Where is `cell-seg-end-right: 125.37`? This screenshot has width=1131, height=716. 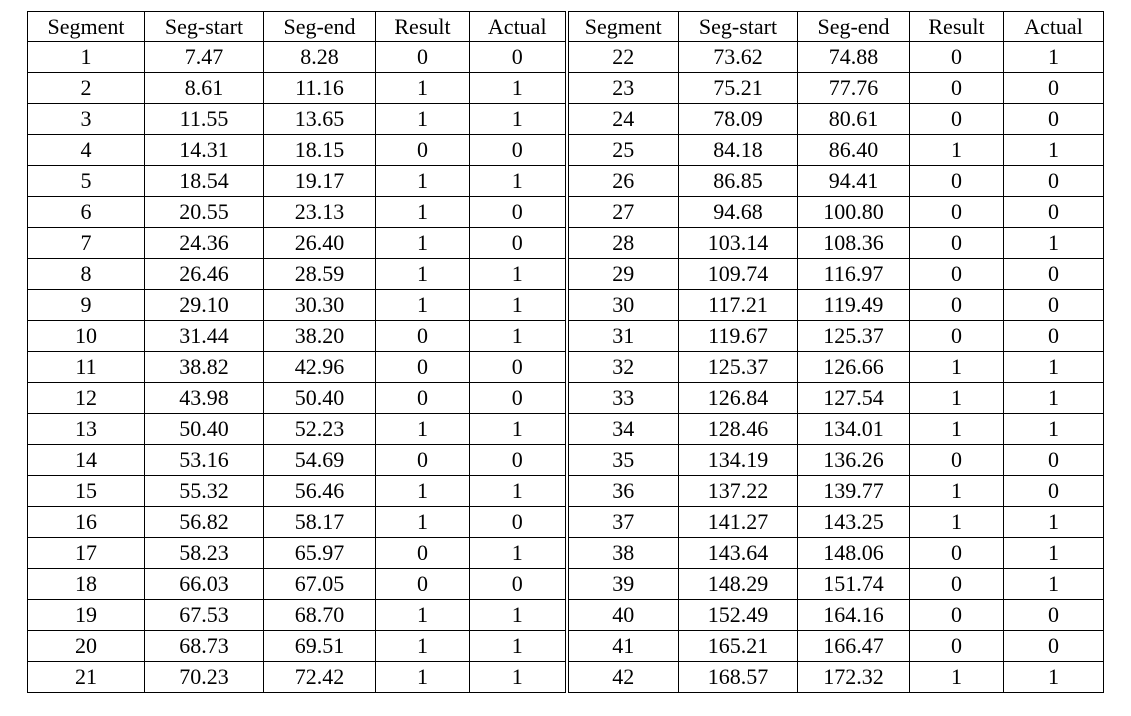 cell-seg-end-right: 125.37 is located at coordinates (853, 336).